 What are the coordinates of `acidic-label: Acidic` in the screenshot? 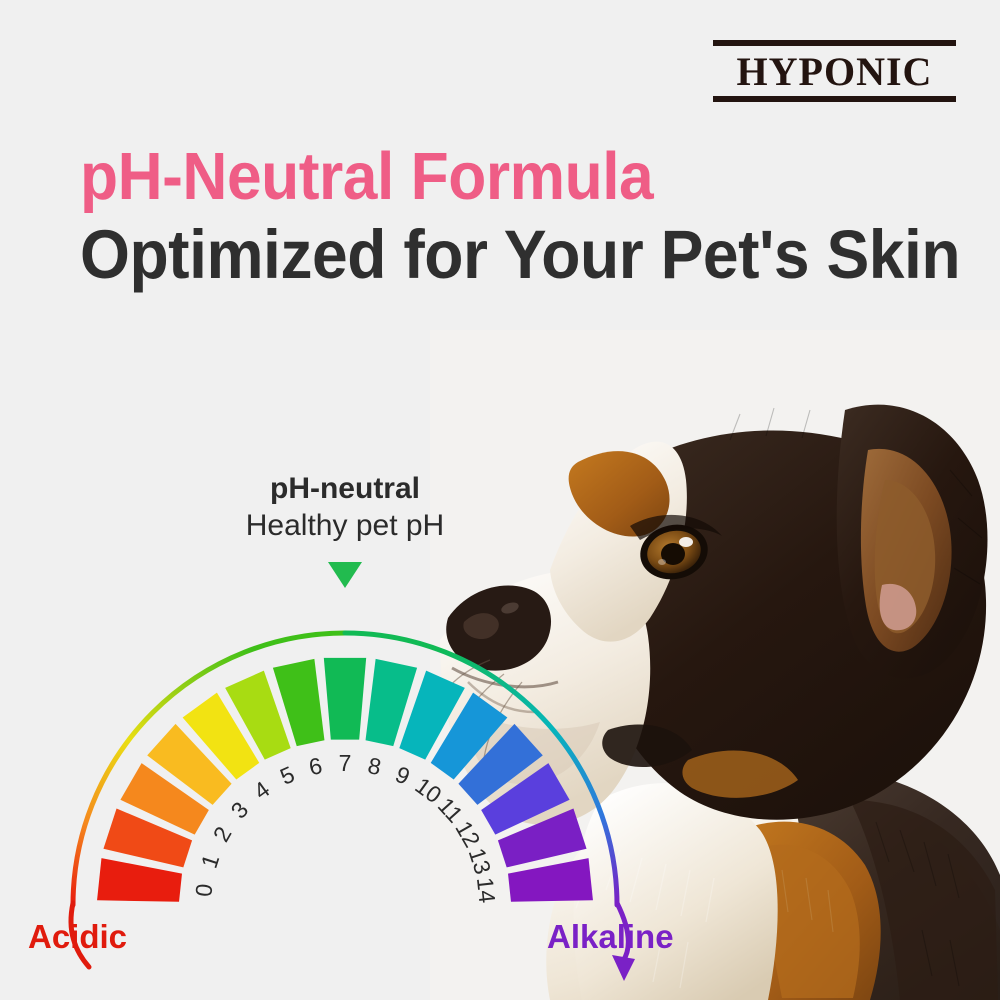 It's located at (78, 936).